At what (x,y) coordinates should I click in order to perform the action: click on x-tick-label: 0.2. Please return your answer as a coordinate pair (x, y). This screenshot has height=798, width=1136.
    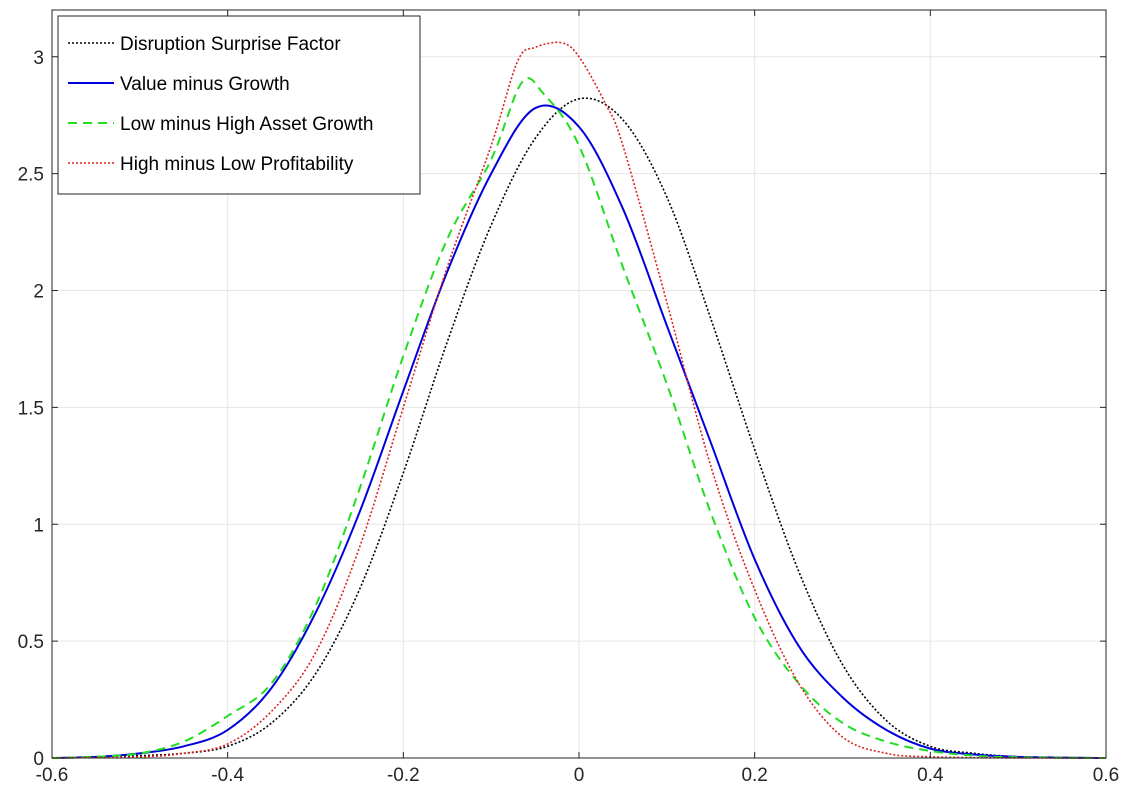
    Looking at the image, I should click on (754, 775).